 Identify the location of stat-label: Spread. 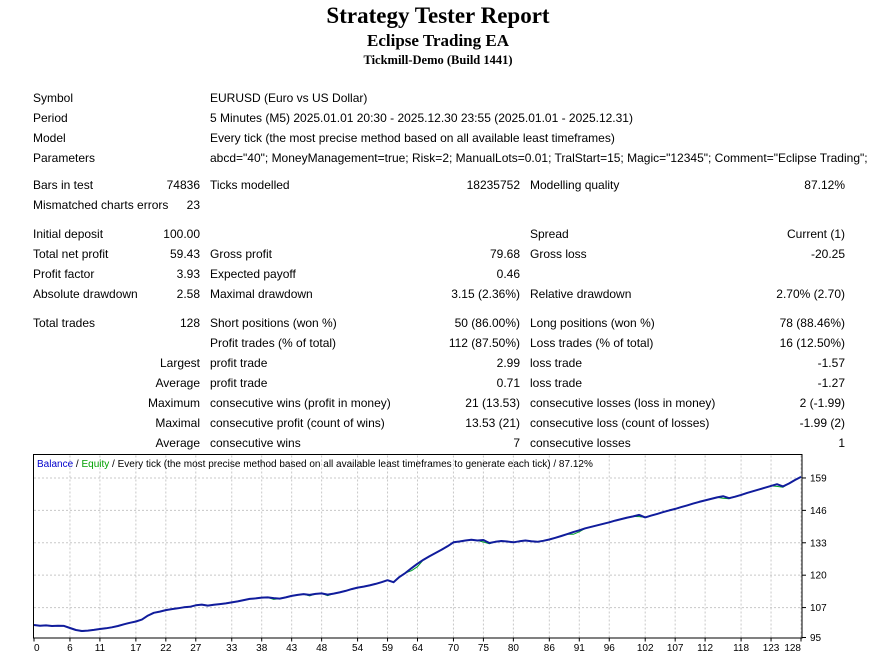
(549, 234).